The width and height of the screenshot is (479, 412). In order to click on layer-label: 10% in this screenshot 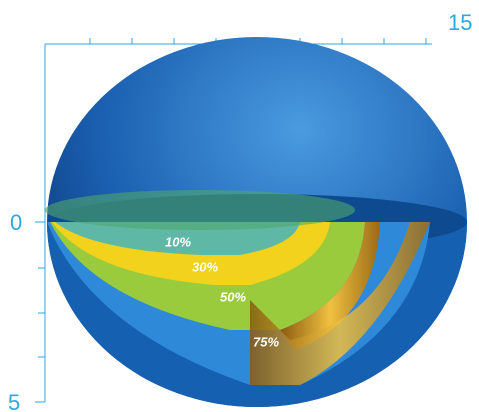, I will do `click(178, 241)`.